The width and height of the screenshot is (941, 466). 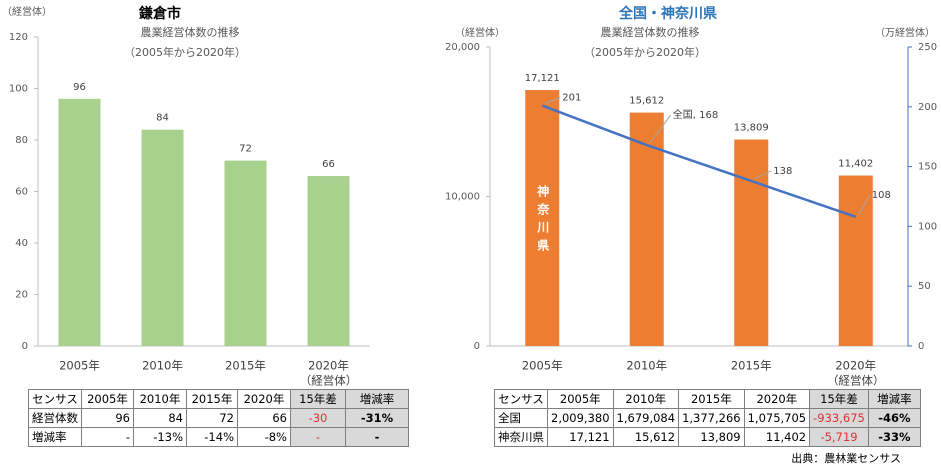 What do you see at coordinates (881, 195) in the screenshot?
I see `data-label: 108` at bounding box center [881, 195].